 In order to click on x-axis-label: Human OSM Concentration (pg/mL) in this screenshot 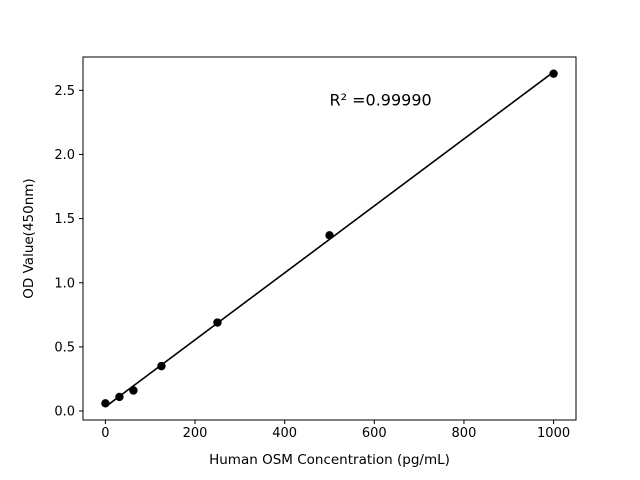, I will do `click(329, 460)`.